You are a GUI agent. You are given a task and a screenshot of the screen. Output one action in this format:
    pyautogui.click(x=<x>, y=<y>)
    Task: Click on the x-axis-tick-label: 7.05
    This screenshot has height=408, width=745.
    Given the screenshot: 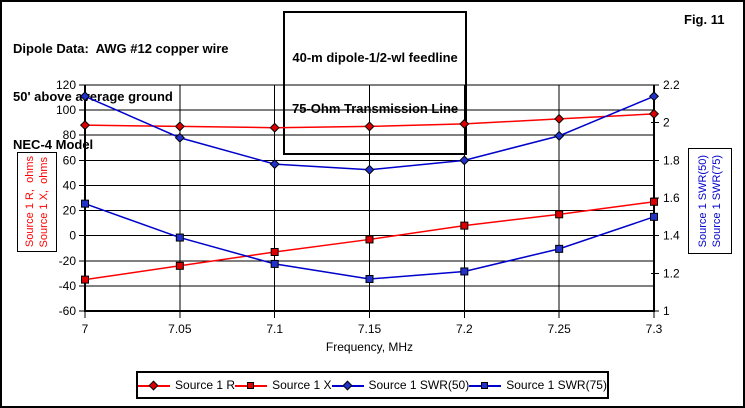 What is the action you would take?
    pyautogui.click(x=180, y=329)
    